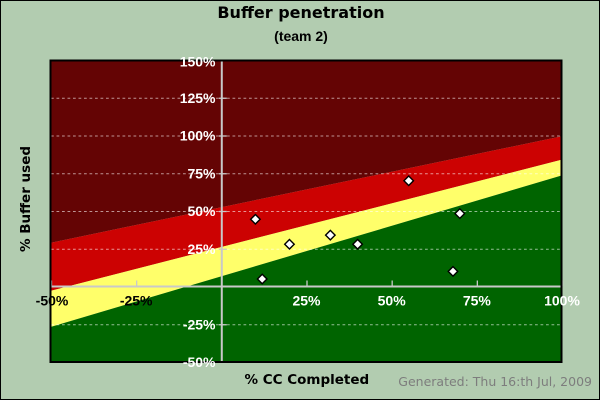 The image size is (600, 400). Describe the element at coordinates (301, 12) in the screenshot. I see `chart-title: Buffer penetration` at that location.